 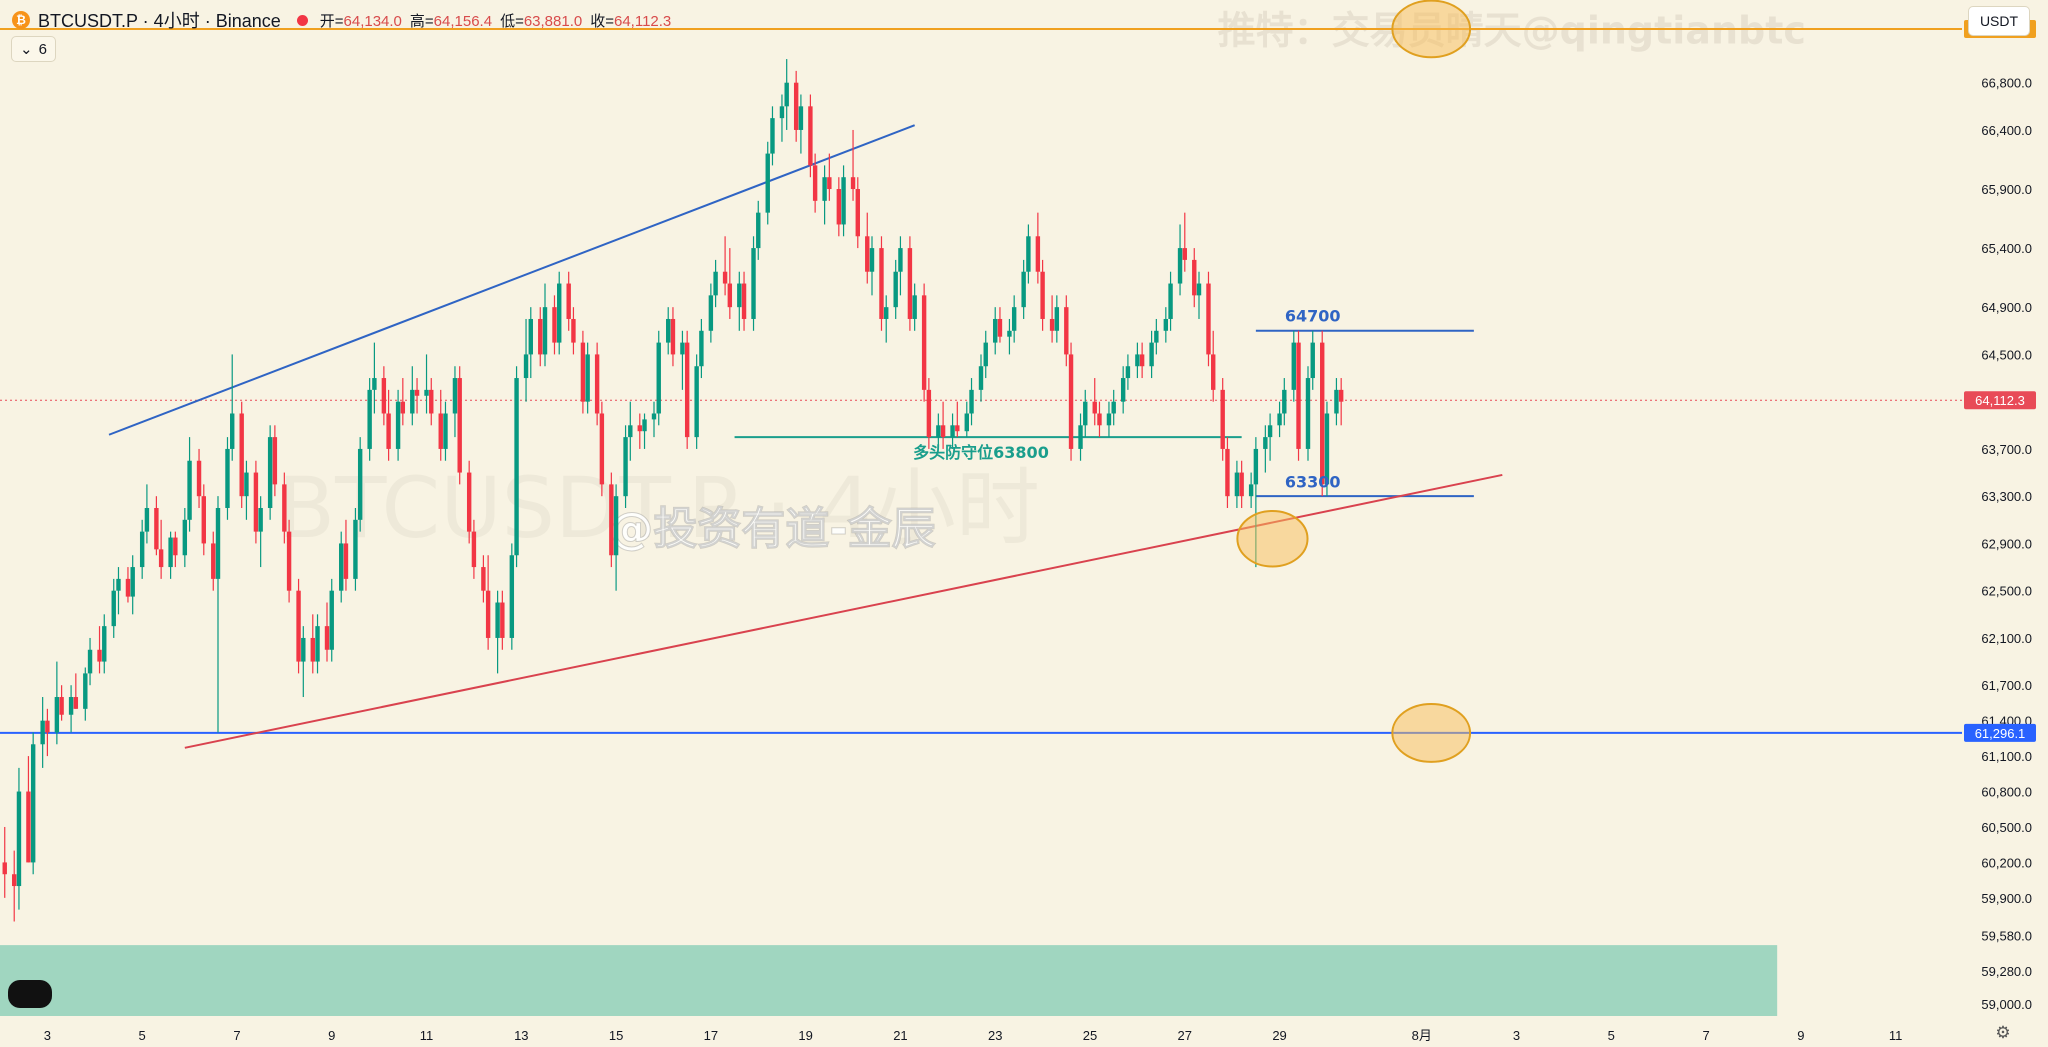 I want to click on redacted-mark, so click(x=30, y=994).